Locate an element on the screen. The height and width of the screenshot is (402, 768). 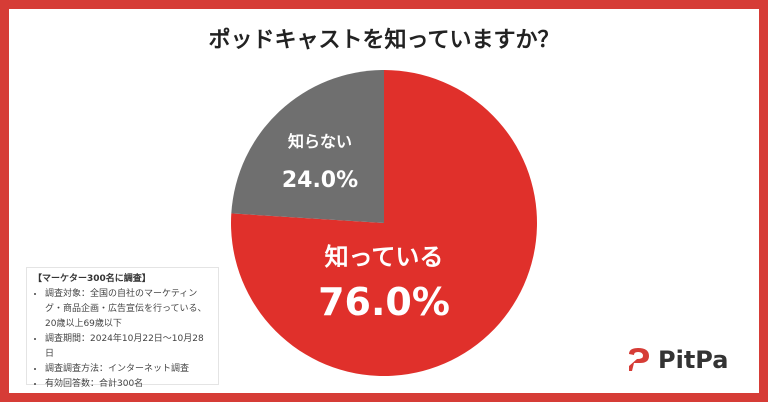
slice-label: 知っている is located at coordinates (384, 257).